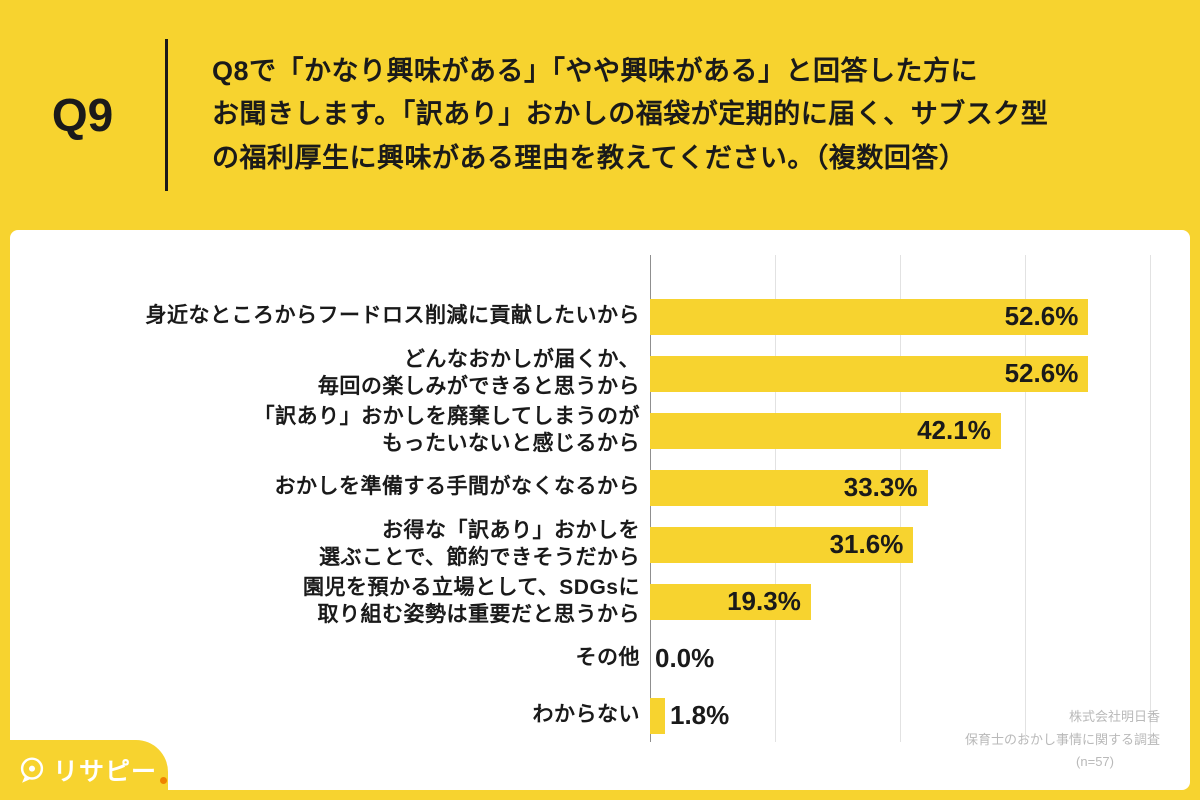  What do you see at coordinates (880, 487) in the screenshot?
I see `value-label: 33.3%` at bounding box center [880, 487].